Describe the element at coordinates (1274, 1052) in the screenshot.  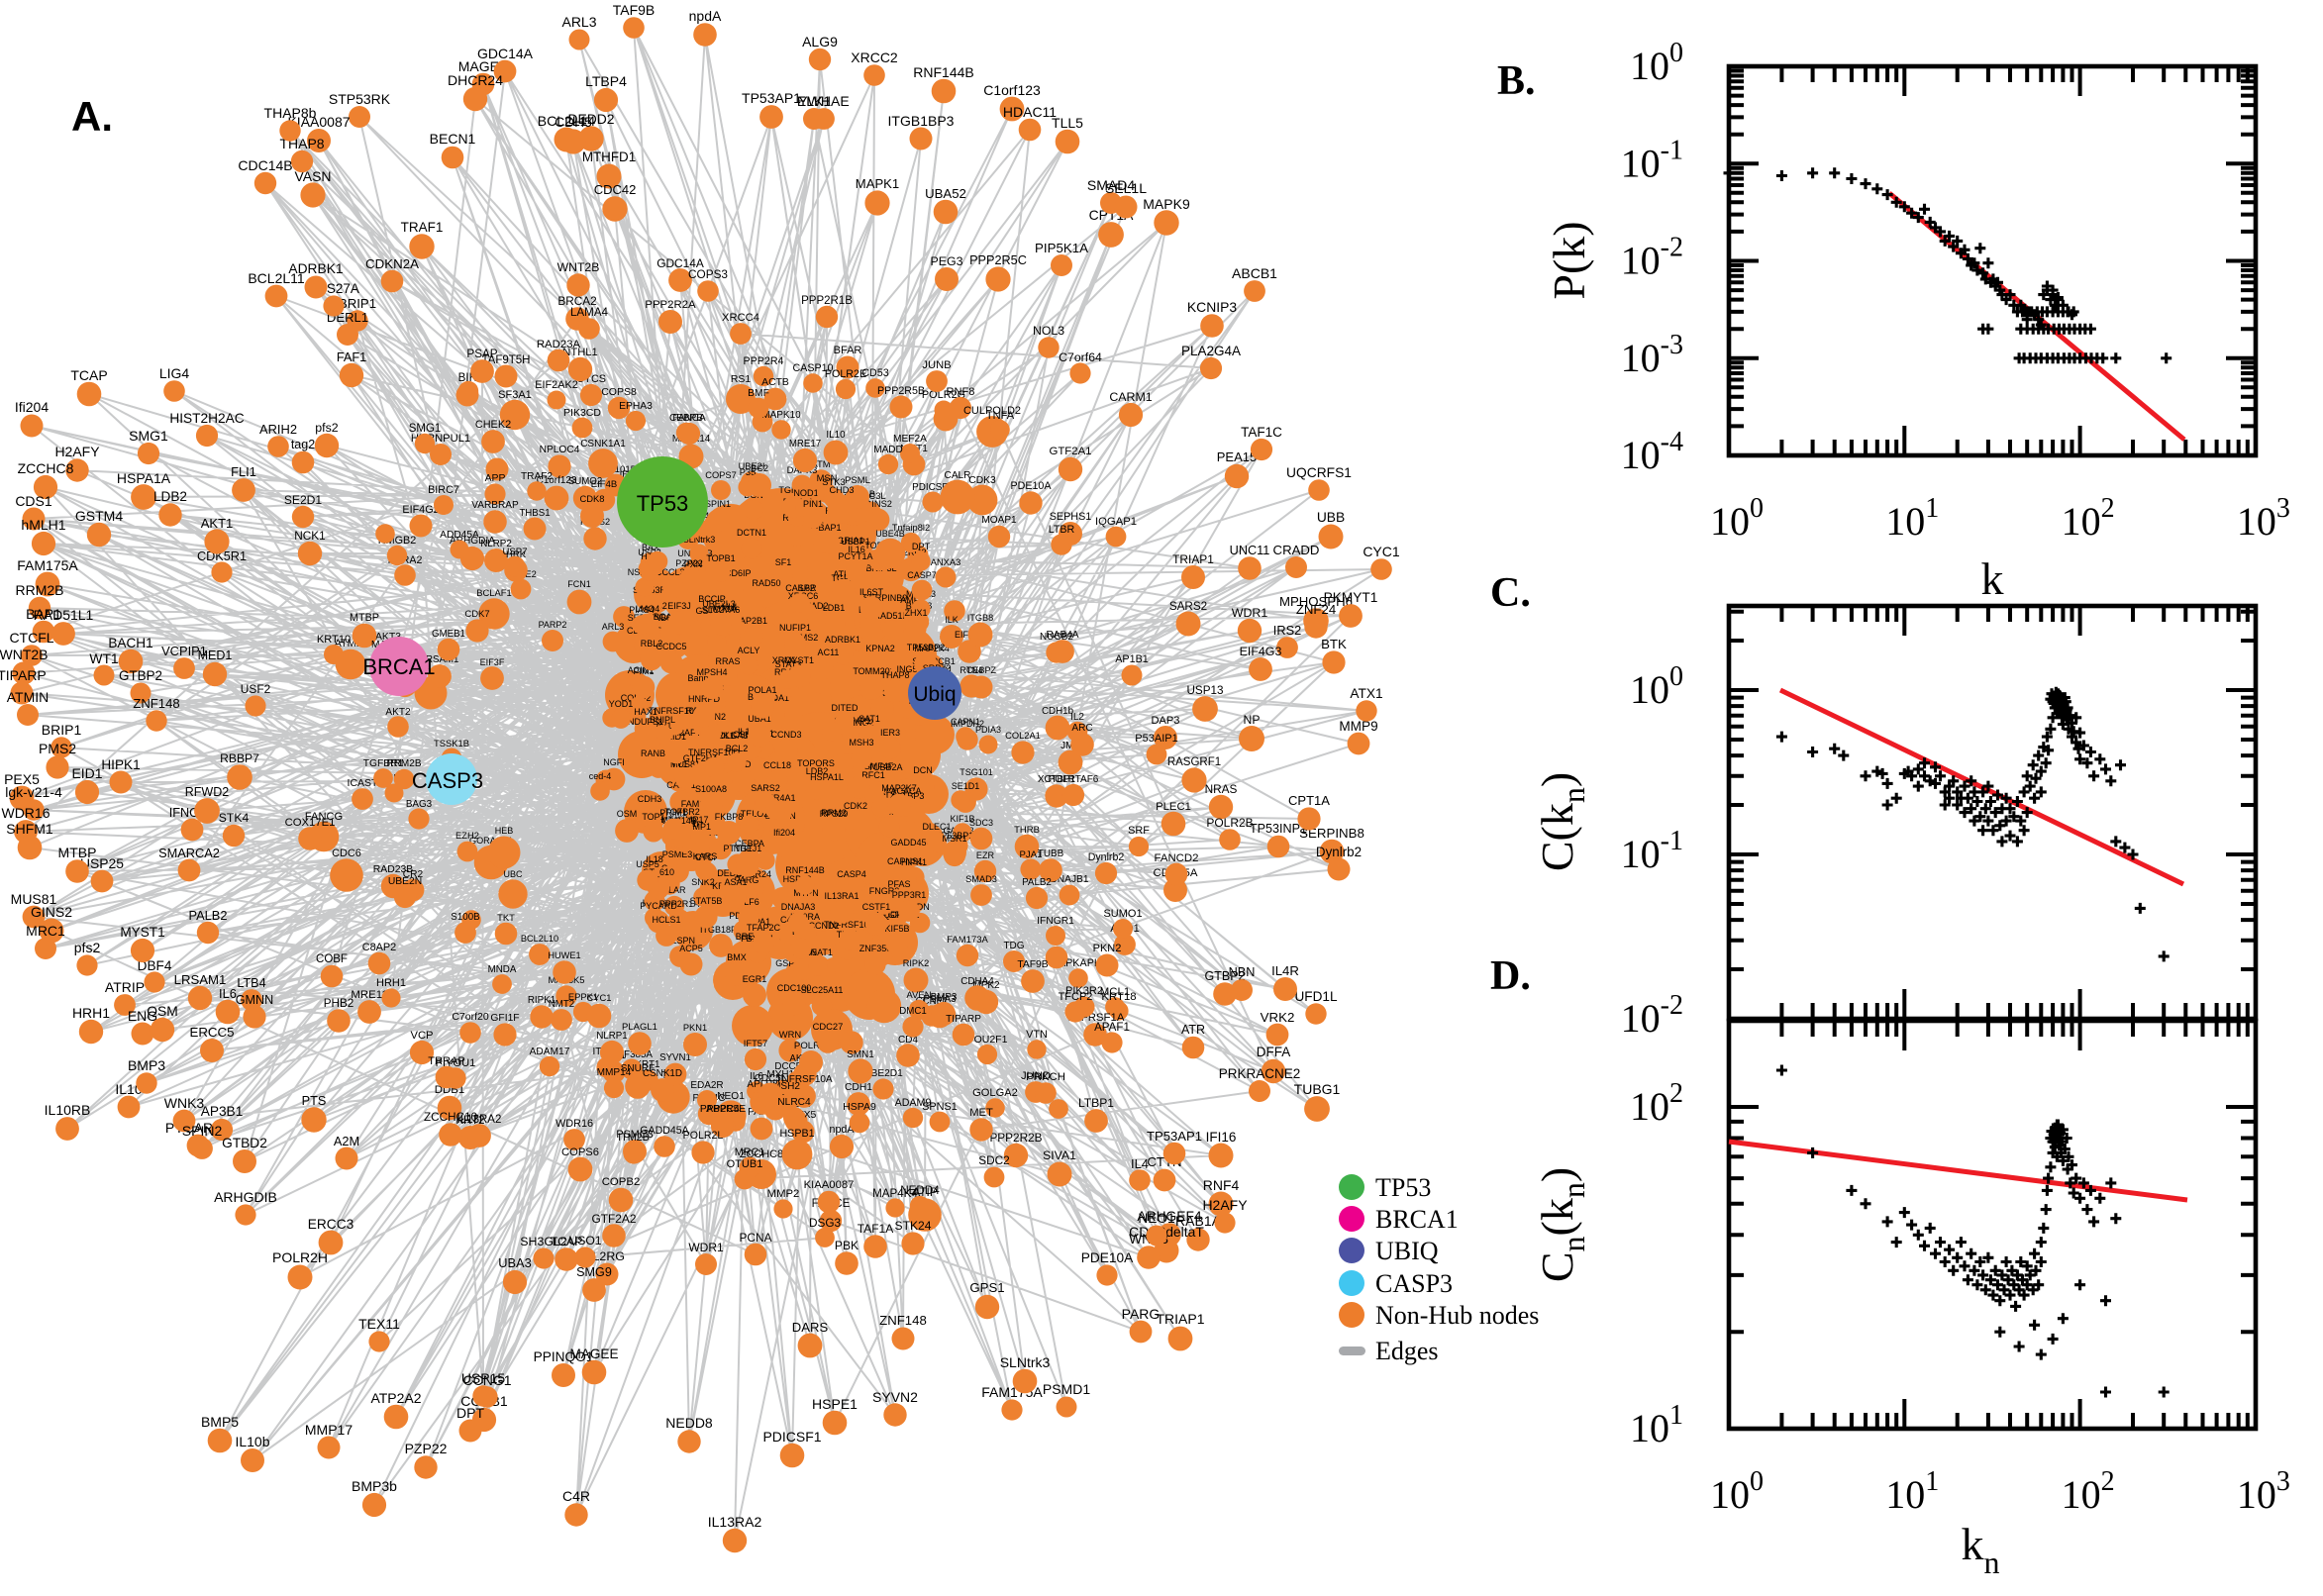
I see `svg-text: DFFA` at that location.